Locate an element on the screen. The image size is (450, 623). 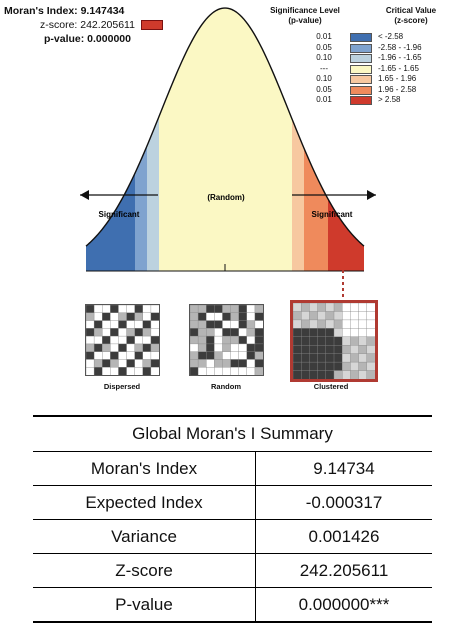
table-row: Moran's Index 9.14734 is located at coordinates (232, 468).